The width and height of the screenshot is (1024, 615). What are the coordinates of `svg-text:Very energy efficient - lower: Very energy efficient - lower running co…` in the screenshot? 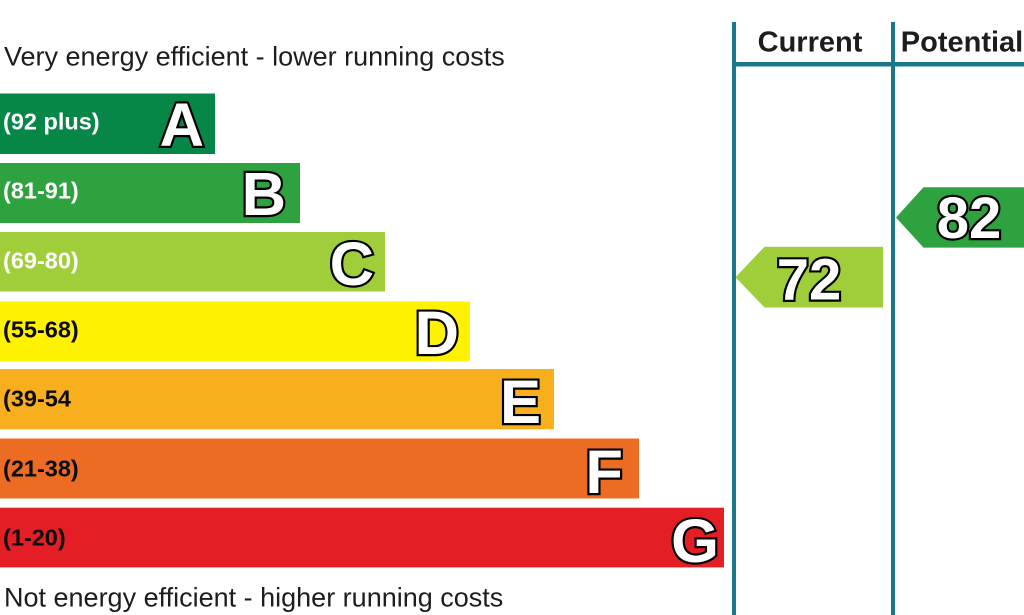 It's located at (254, 57).